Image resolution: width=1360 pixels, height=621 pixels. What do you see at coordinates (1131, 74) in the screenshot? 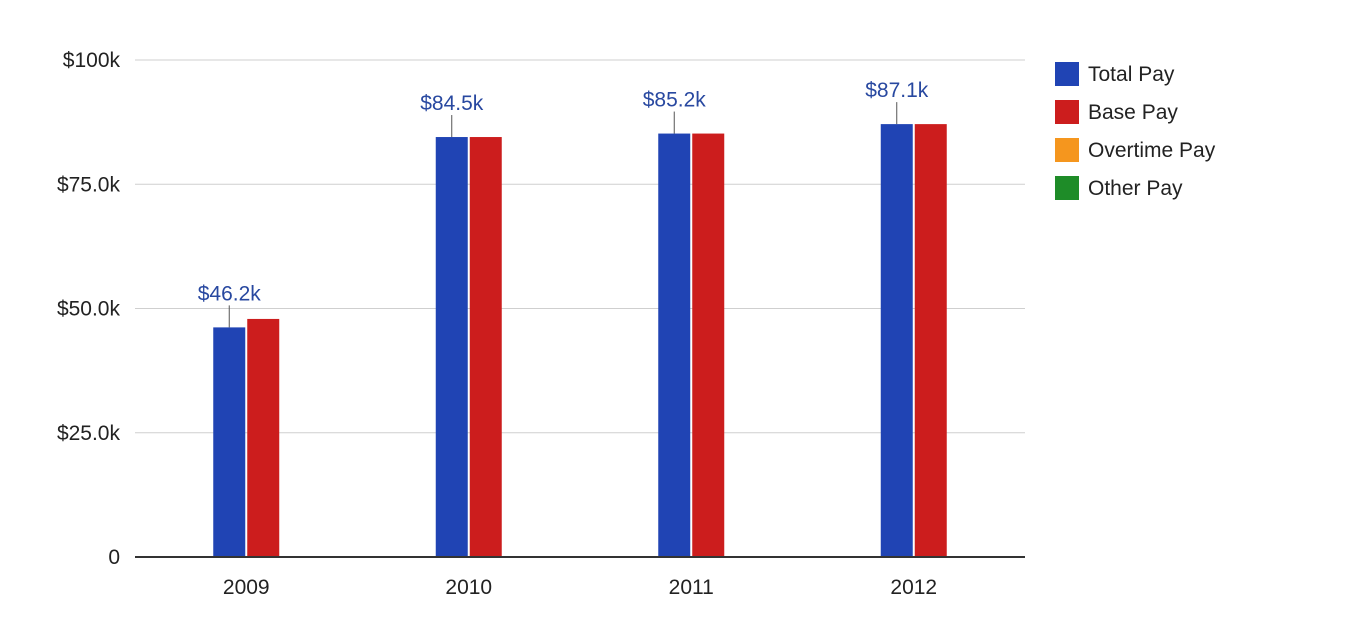
I see `legend-label: Total Pay` at bounding box center [1131, 74].